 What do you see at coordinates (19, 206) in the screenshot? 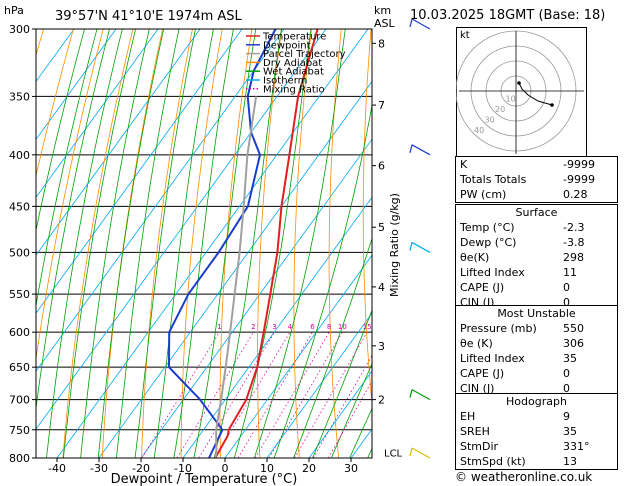
I see `pressure-tick-label: 450` at bounding box center [19, 206].